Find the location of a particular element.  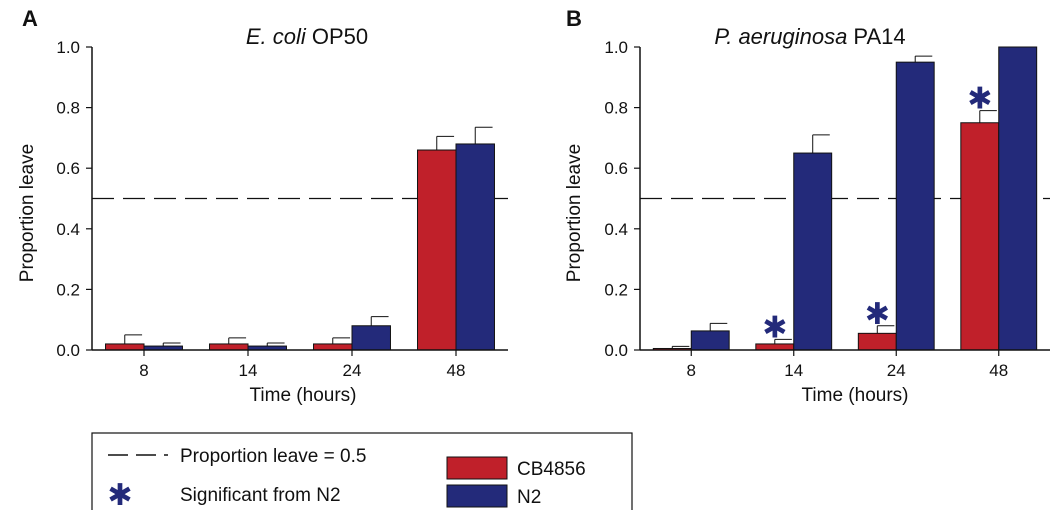

legend-dashed-label: Proportion leave = 0.5 is located at coordinates (273, 456).